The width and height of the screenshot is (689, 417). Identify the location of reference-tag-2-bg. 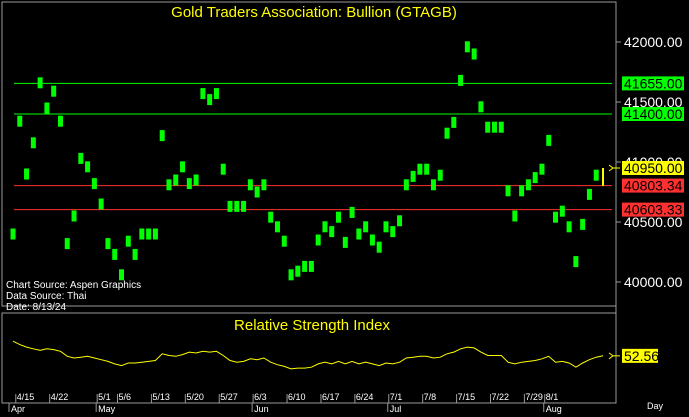
(653, 185).